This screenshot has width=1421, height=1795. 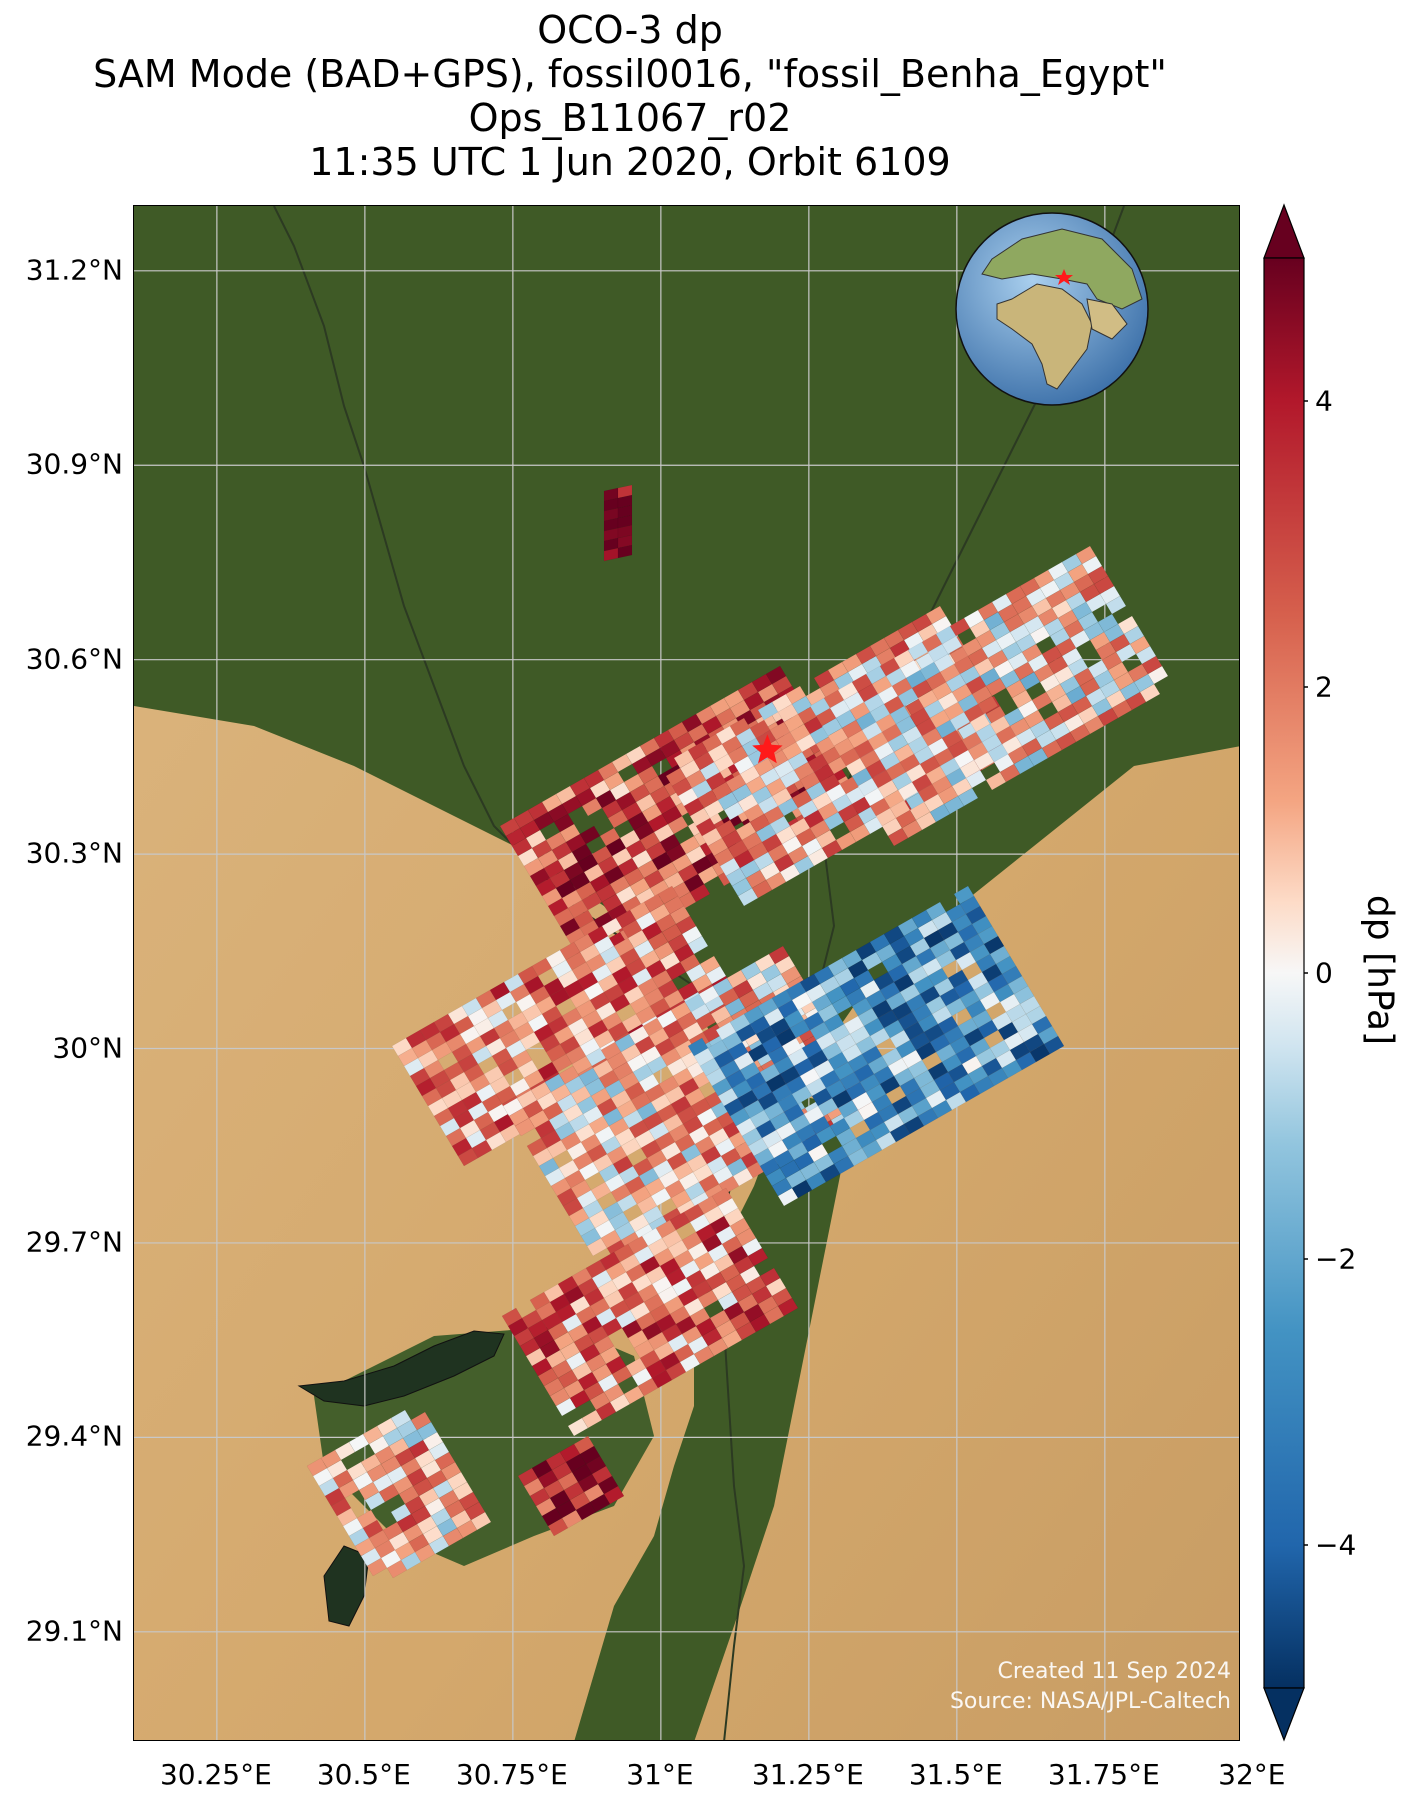 I want to click on lon-label: 30.75°E, so click(x=511, y=1774).